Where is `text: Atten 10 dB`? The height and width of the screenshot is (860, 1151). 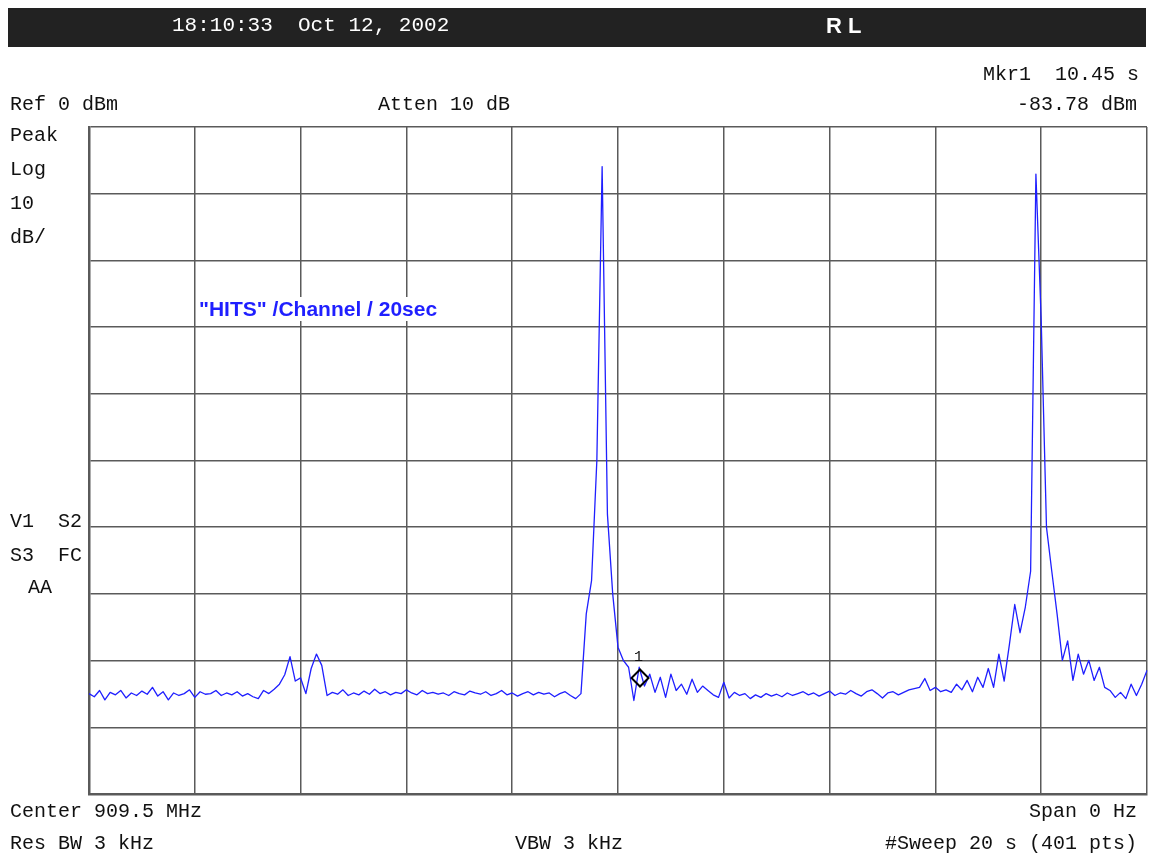 text: Atten 10 dB is located at coordinates (444, 105).